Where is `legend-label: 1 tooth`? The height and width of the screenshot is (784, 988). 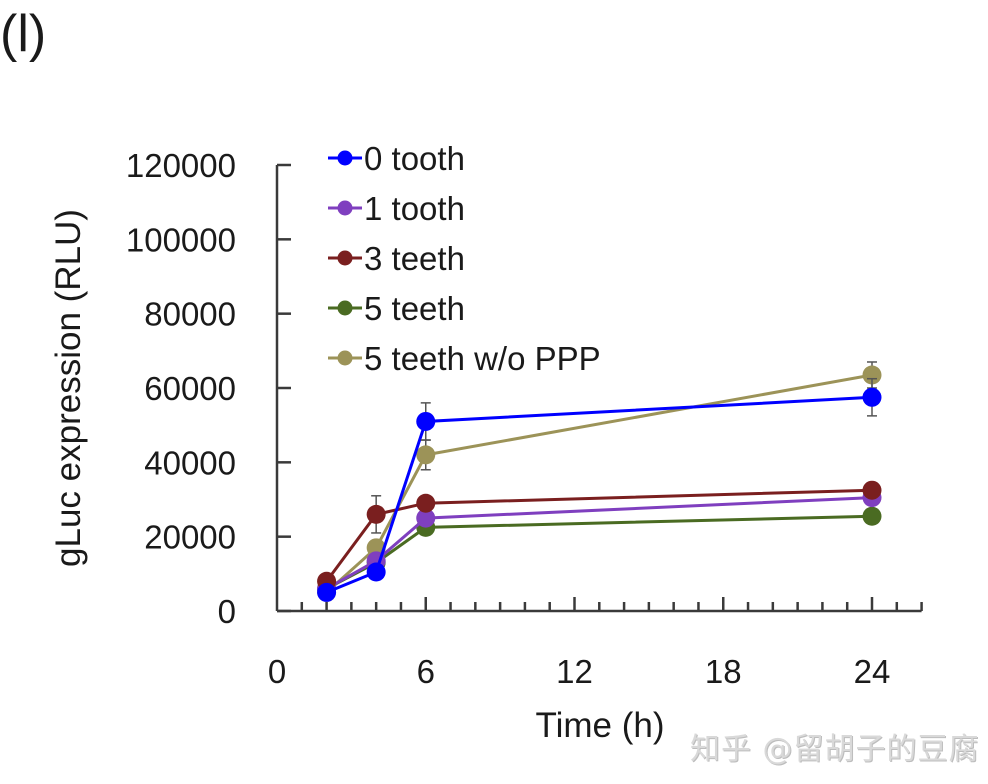
legend-label: 1 tooth is located at coordinates (414, 208).